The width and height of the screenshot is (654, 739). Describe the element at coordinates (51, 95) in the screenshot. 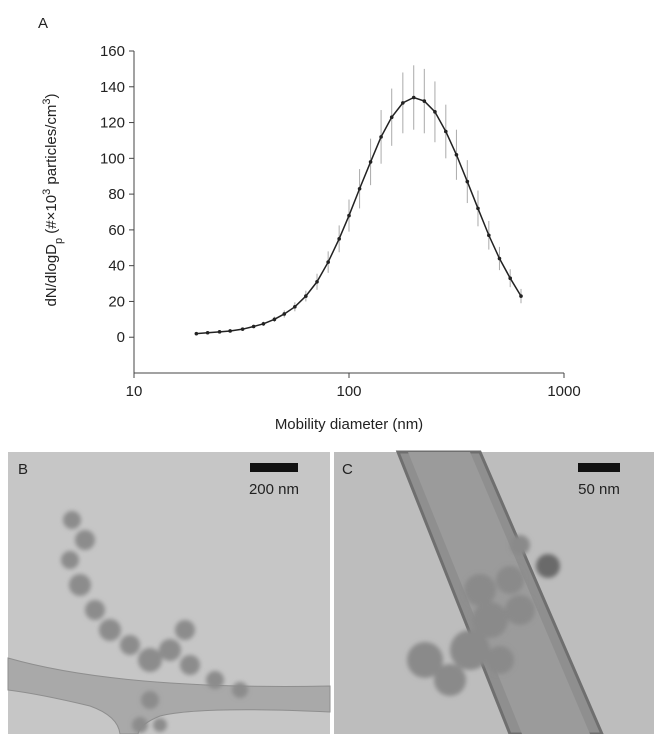

I see `y-axis-label-part: )` at that location.